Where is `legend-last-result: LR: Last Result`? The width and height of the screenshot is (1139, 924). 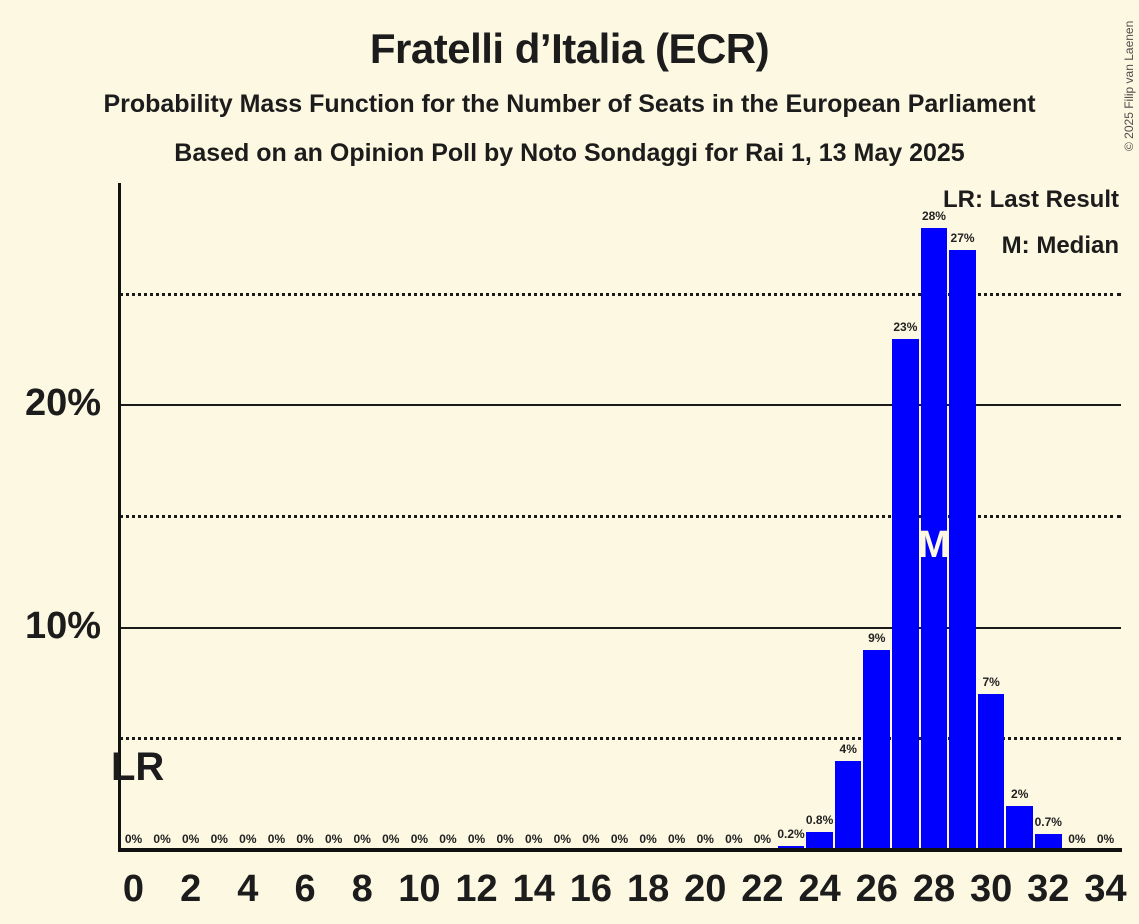
legend-last-result: LR: Last Result is located at coordinates (1030, 199).